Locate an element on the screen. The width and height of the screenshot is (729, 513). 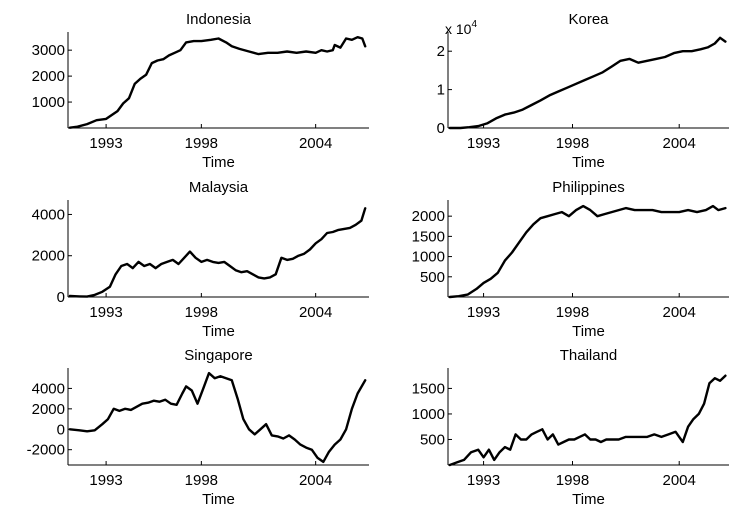
axis-multiplier-base: x 10 is located at coordinates (458, 29).